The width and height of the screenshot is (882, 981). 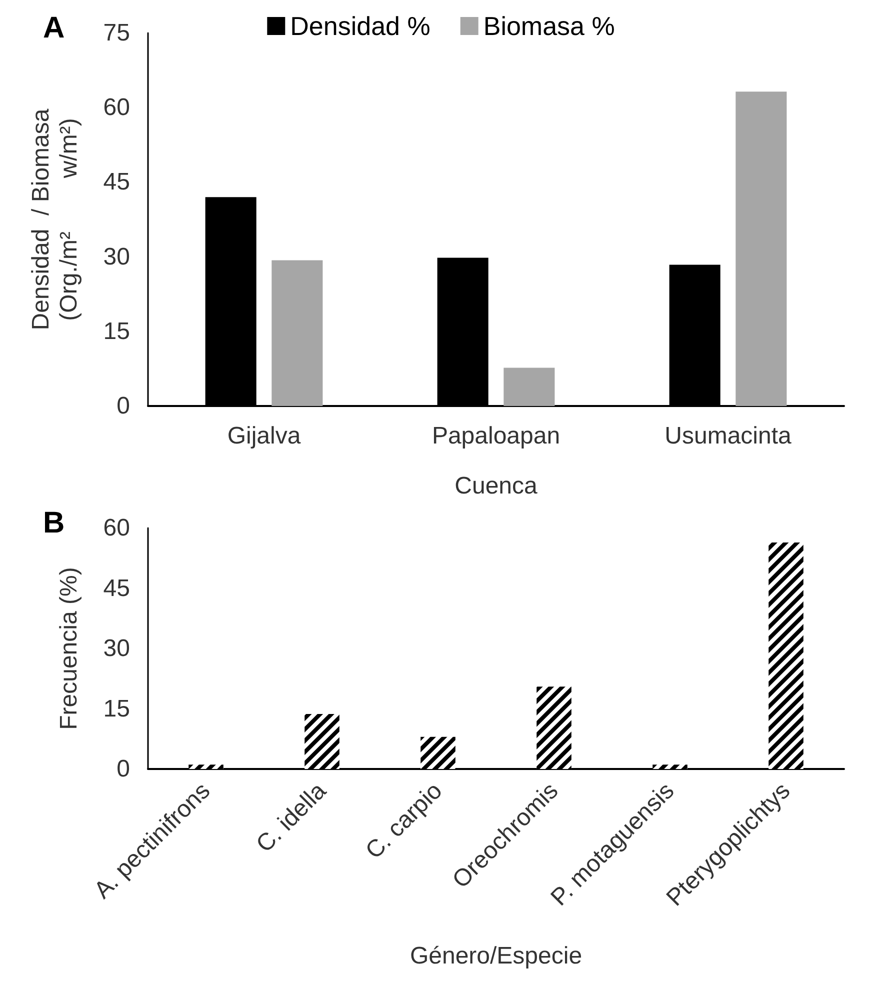 What do you see at coordinates (116, 33) in the screenshot?
I see `y-tick-label: 75` at bounding box center [116, 33].